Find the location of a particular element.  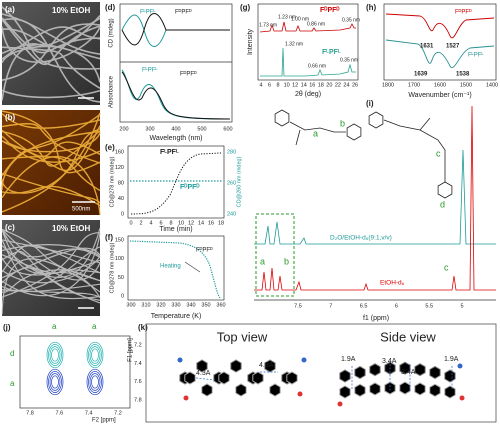

view-title: Top view is located at coordinates (242, 336).